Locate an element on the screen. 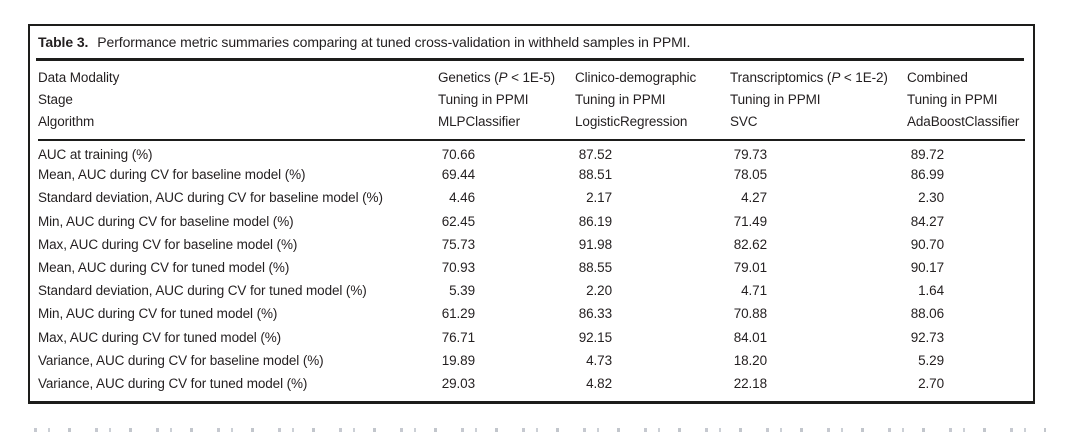  cell-value: 2.70 is located at coordinates (931, 383).